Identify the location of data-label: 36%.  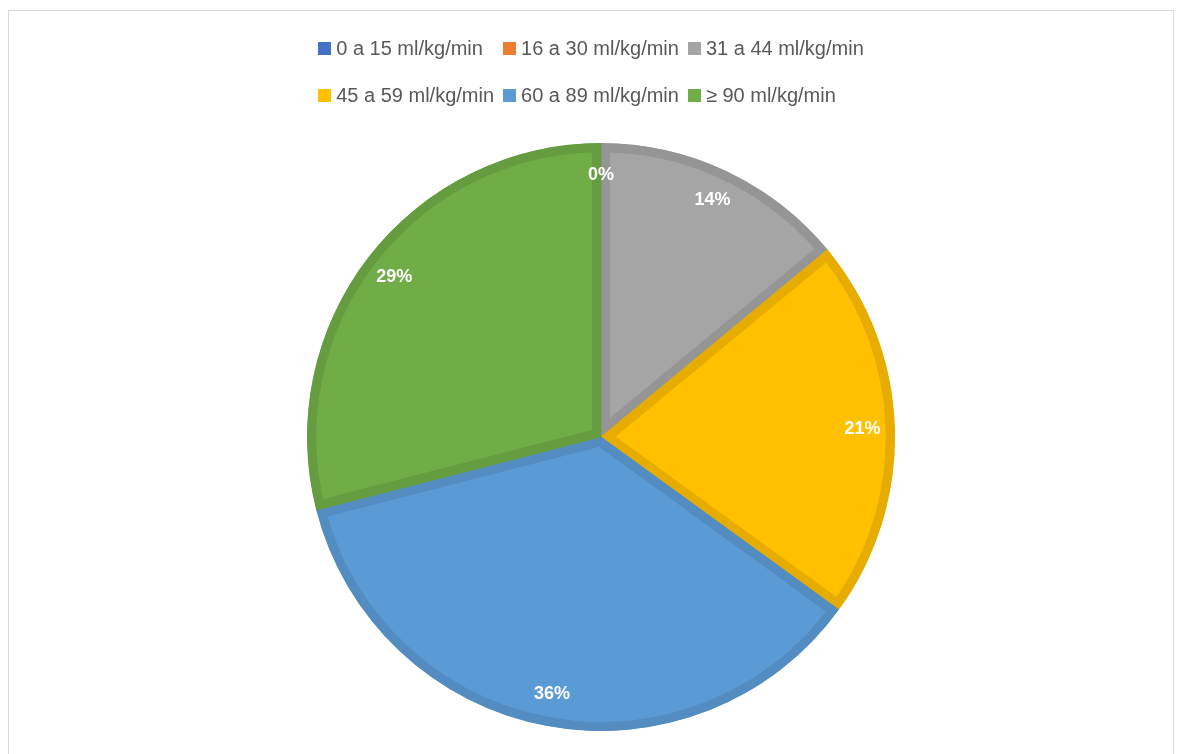
(551, 692).